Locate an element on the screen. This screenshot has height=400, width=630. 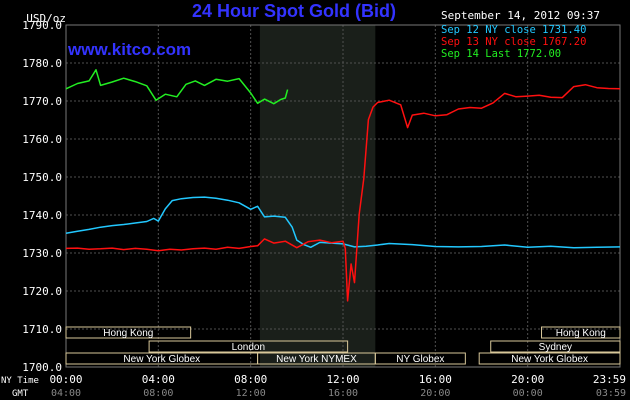
legend-entry-sep13: Sep 13 NY close 1767.20 is located at coordinates (513, 42).